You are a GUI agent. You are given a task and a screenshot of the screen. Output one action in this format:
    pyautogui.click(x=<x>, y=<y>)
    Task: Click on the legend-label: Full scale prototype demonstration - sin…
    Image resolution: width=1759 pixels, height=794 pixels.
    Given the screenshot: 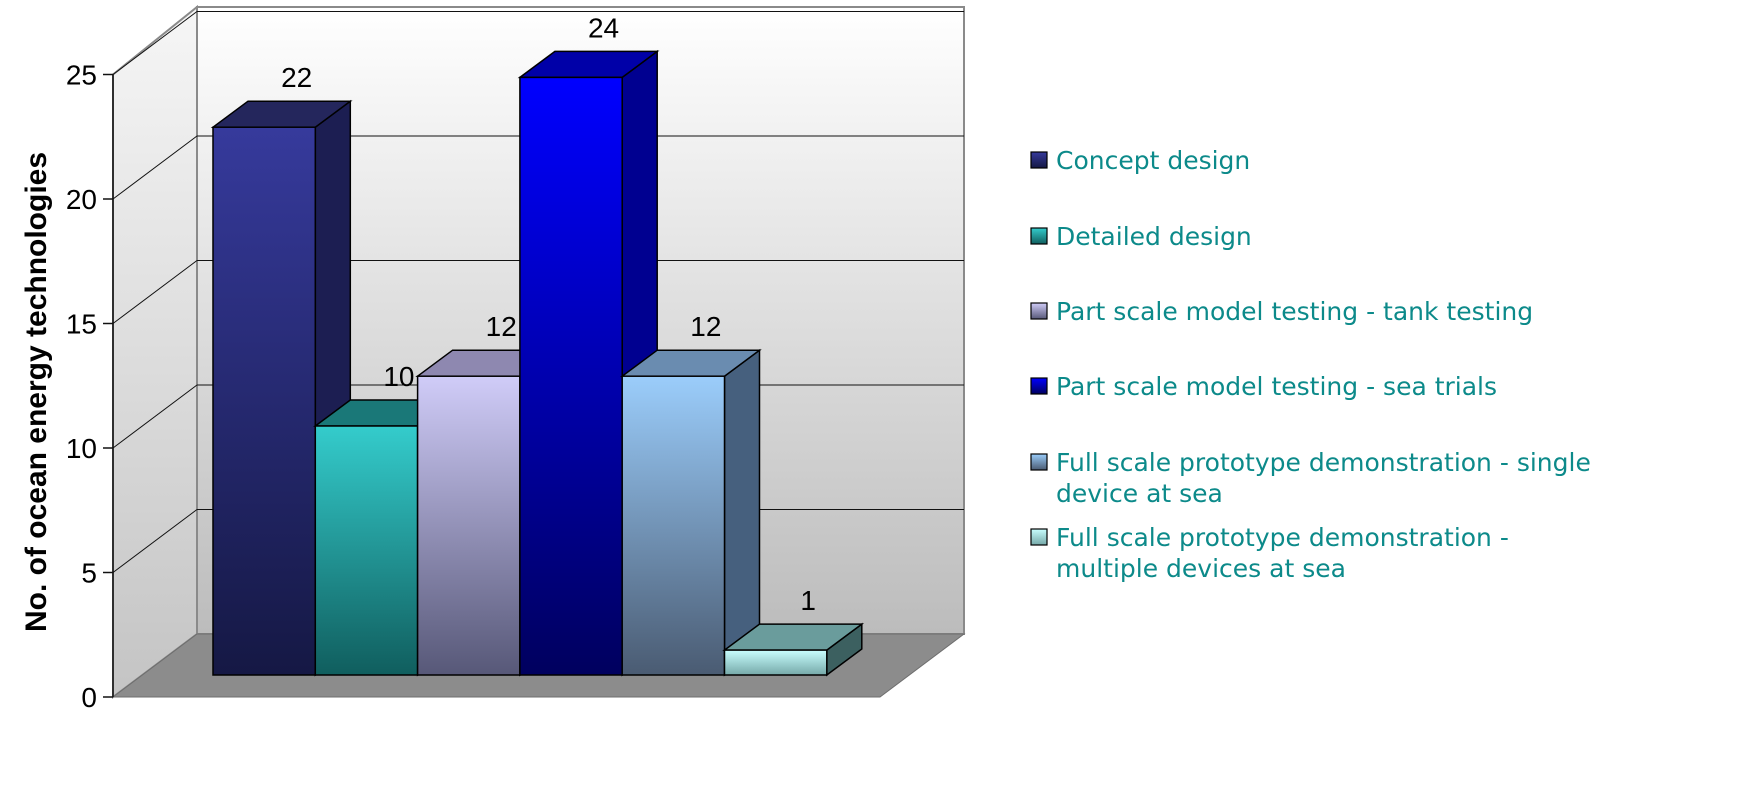 What is the action you would take?
    pyautogui.click(x=1323, y=462)
    